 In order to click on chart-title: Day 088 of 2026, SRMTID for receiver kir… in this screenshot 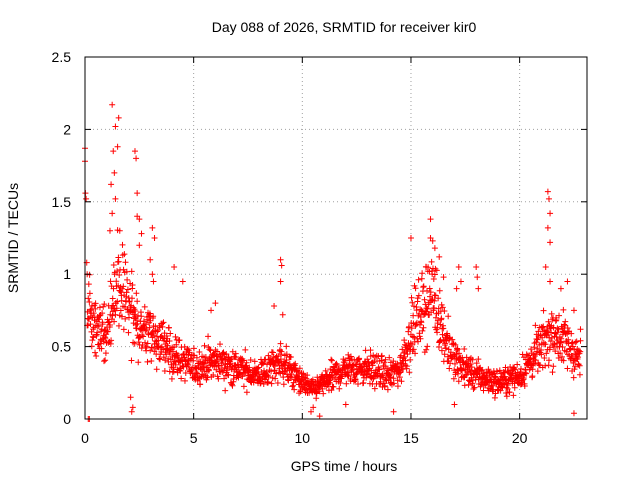, I will do `click(344, 27)`.